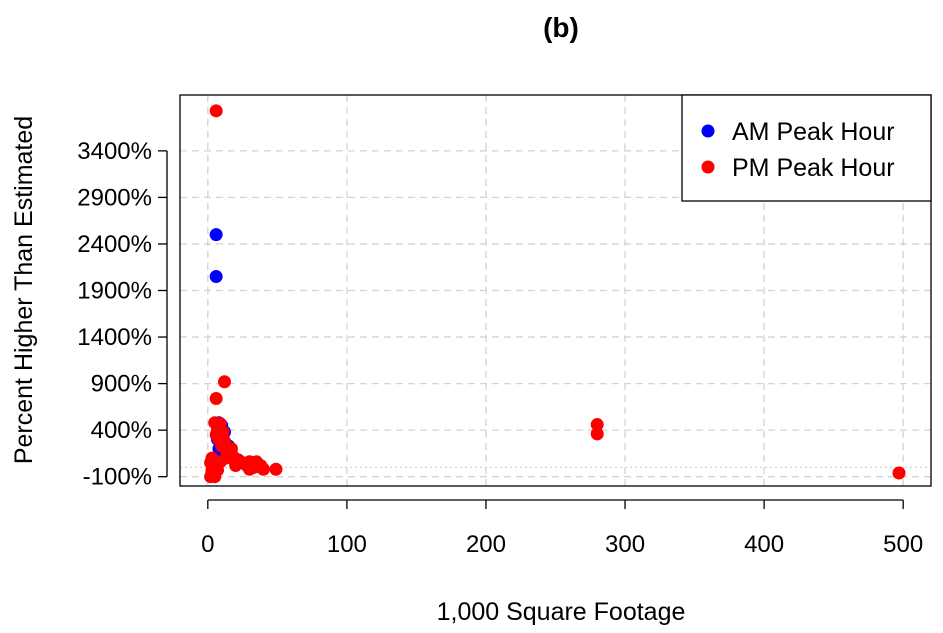 This screenshot has width=943, height=633. Describe the element at coordinates (114, 197) in the screenshot. I see `y-tick-label: 2900%` at that location.